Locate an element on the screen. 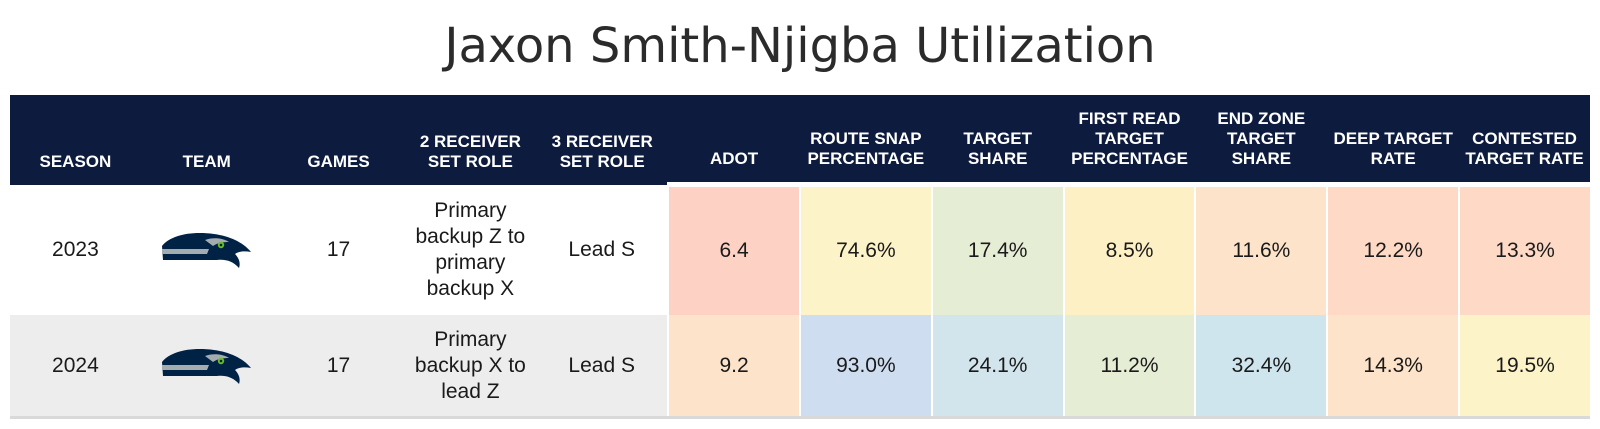  header-route-snap-percentage: ROUTE SNAP PERCENTAGE is located at coordinates (865, 140).